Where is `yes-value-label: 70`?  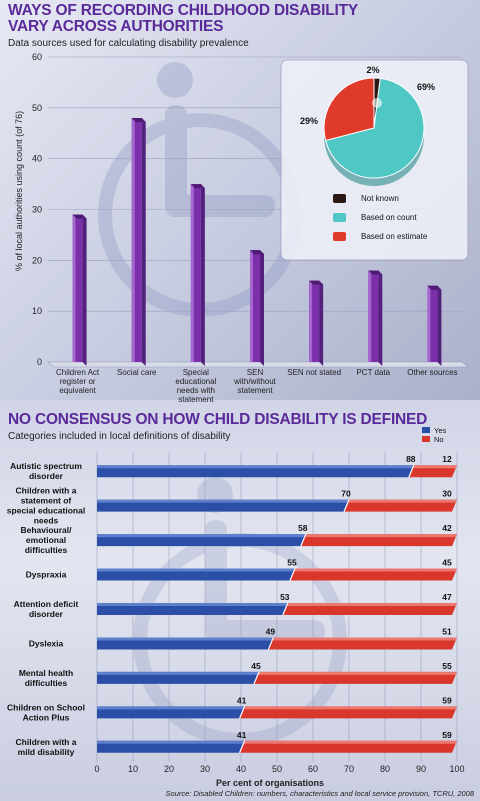 yes-value-label: 70 is located at coordinates (346, 494).